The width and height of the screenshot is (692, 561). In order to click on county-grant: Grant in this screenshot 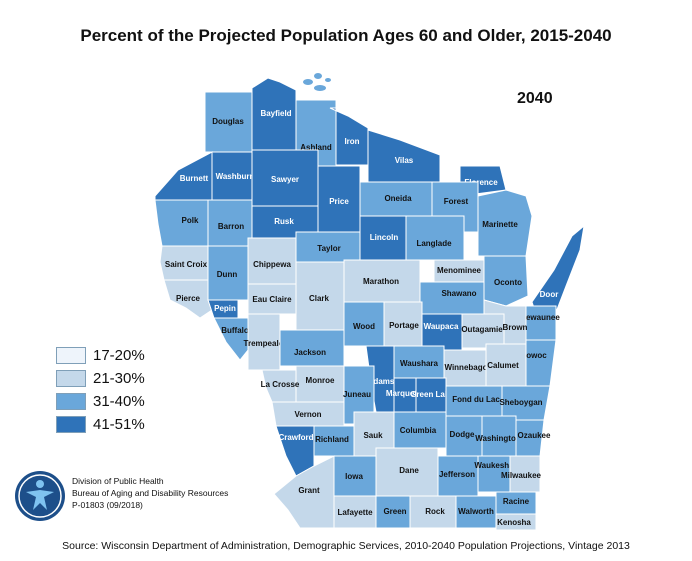, I will do `click(304, 492)`.